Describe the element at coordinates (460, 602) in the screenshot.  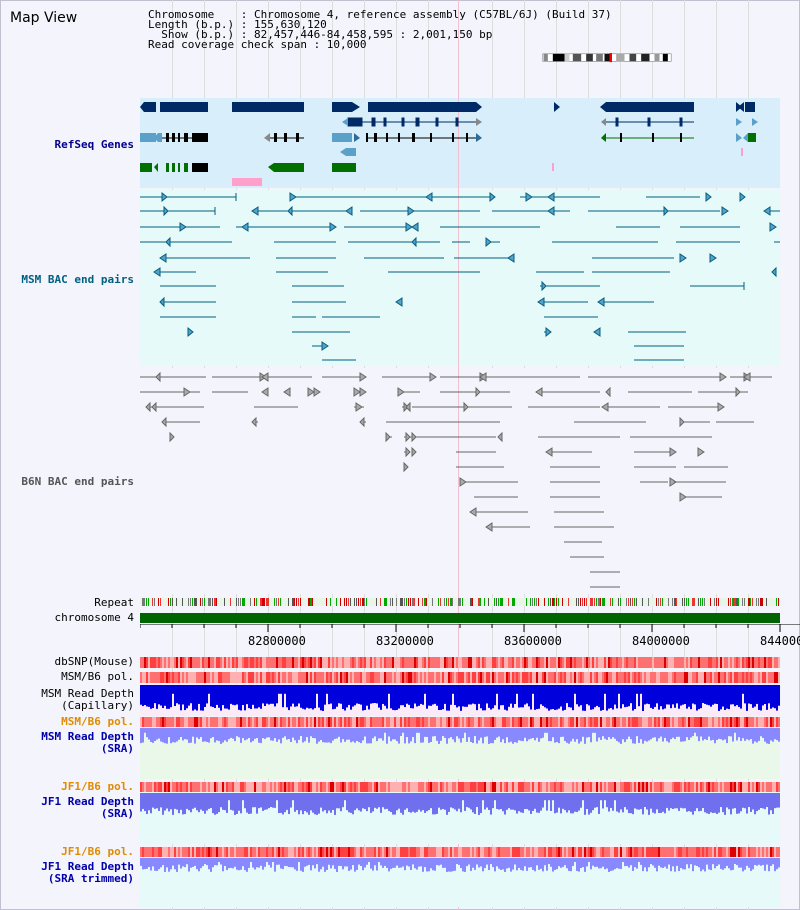
I see `repeat-track` at that location.